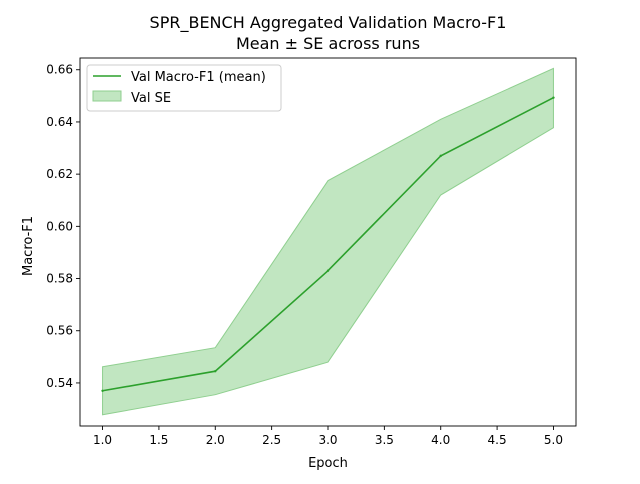  Describe the element at coordinates (59, 331) in the screenshot. I see `y-tick-label: 0.56` at that location.